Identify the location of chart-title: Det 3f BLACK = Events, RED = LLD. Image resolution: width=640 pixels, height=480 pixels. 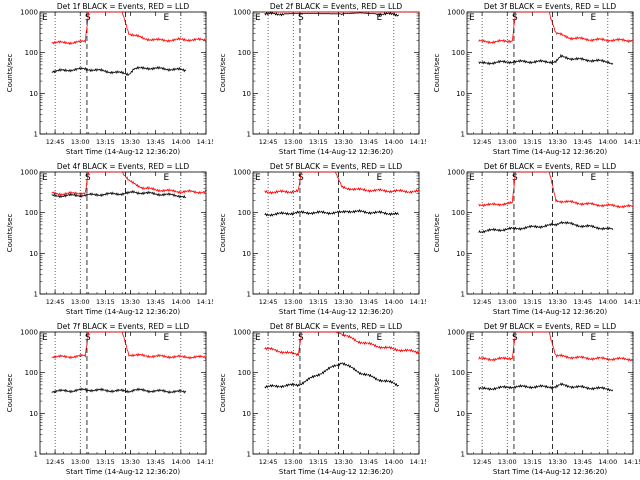
(550, 6).